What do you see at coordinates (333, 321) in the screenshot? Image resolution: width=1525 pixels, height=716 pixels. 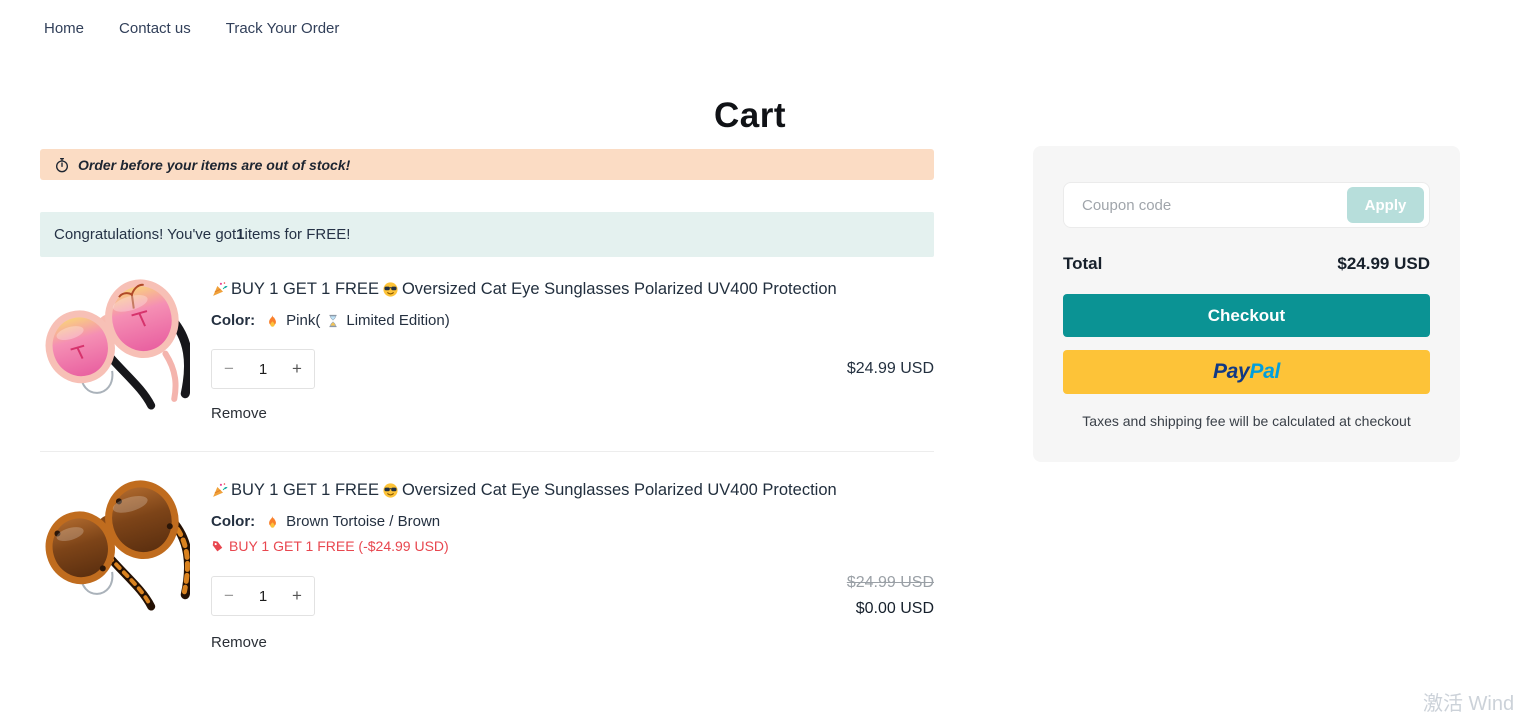 I see `hourglass-icon` at bounding box center [333, 321].